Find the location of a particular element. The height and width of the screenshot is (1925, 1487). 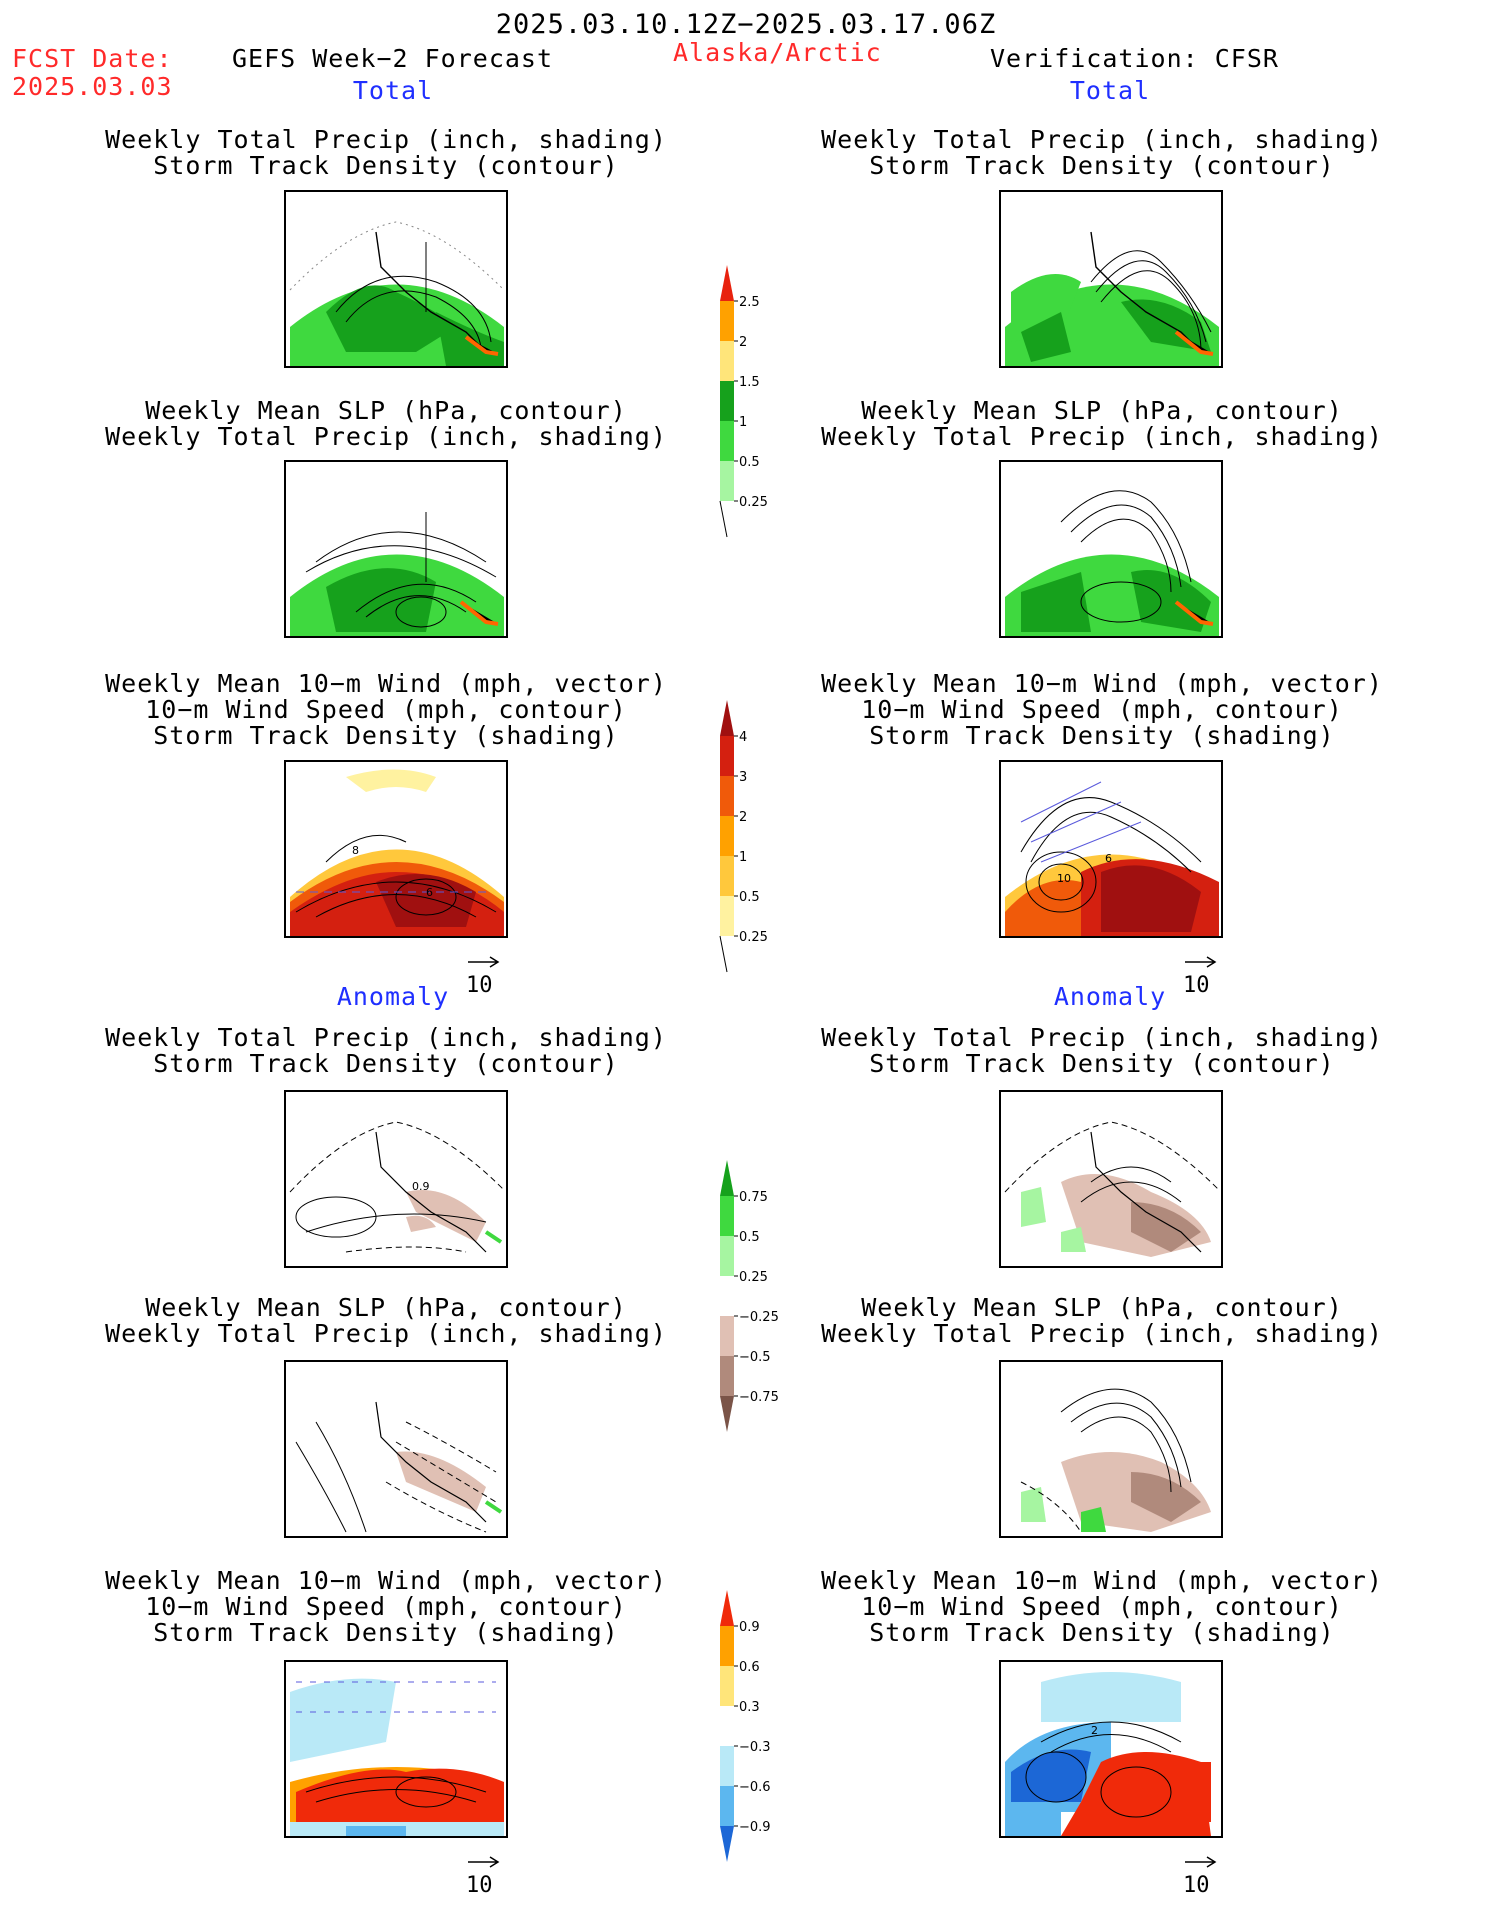

vector-ref-l6: 10 is located at coordinates (484, 1874).